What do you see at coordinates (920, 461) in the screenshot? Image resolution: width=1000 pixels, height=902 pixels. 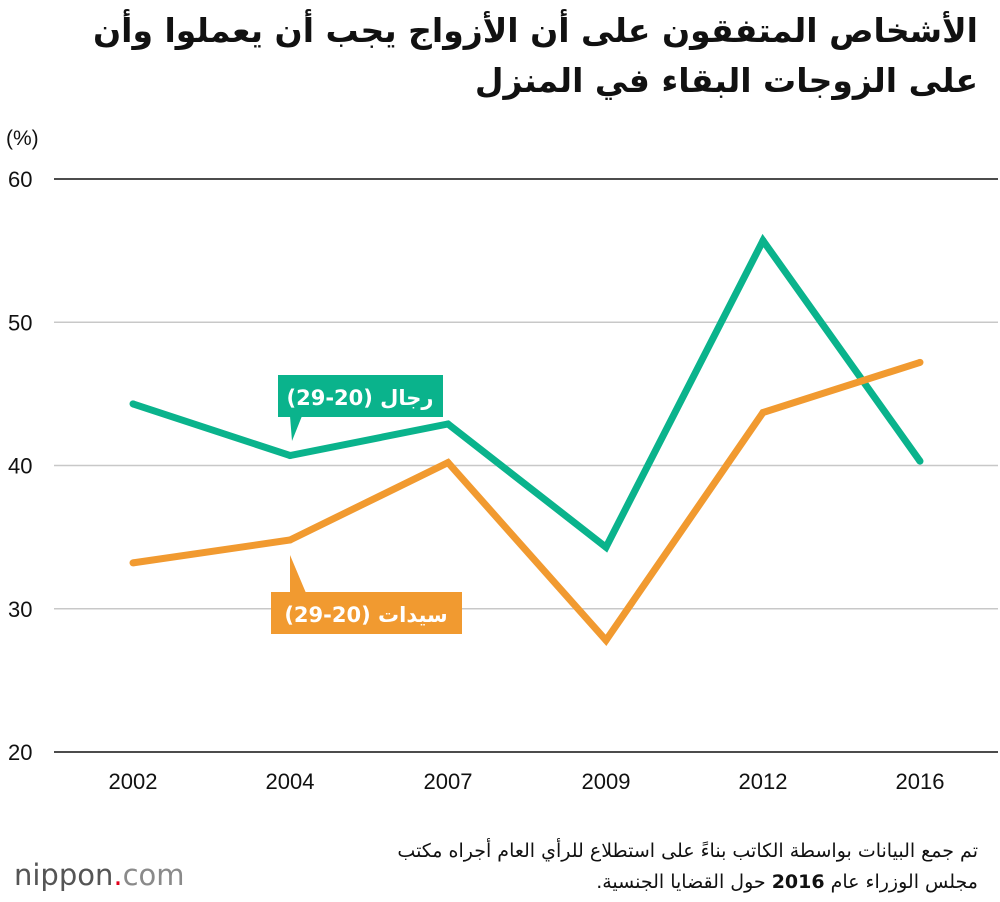 I see `men-series-point-2016` at bounding box center [920, 461].